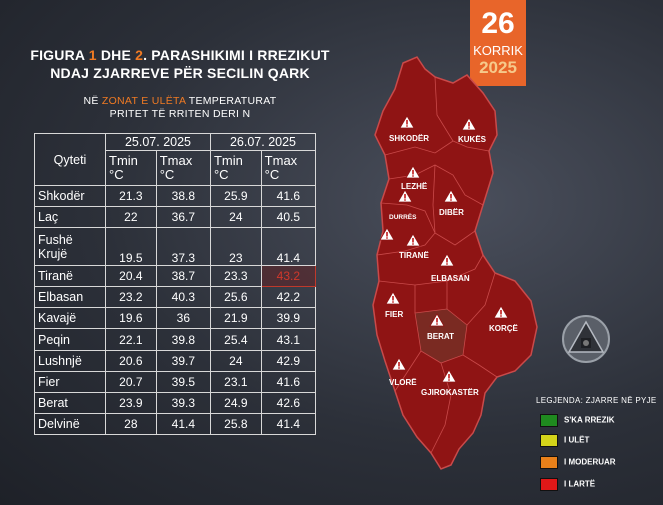 The height and width of the screenshot is (505, 663). I want to click on table-row: Lushnjë 20.6 39.7 24 42.9, so click(175, 360).